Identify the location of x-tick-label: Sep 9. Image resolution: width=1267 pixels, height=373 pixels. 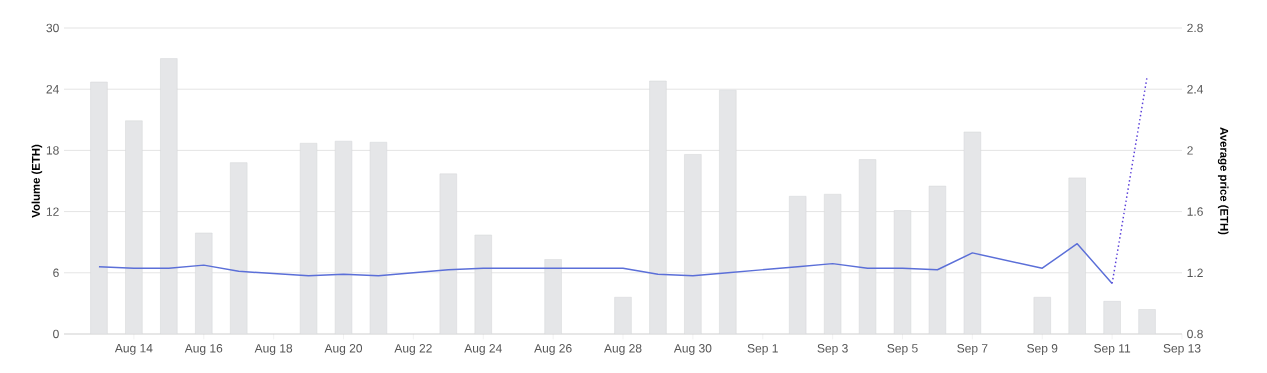
(1042, 349).